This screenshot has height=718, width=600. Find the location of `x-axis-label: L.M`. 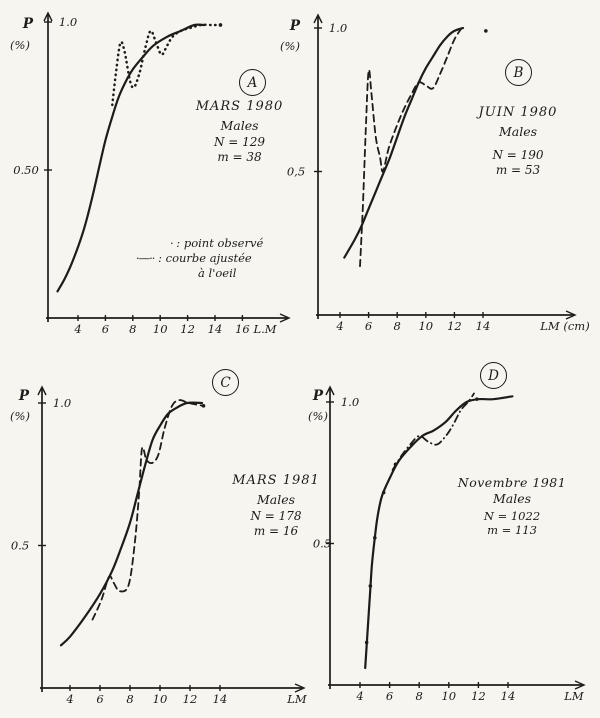

x-axis-label: L.M is located at coordinates (264, 329).